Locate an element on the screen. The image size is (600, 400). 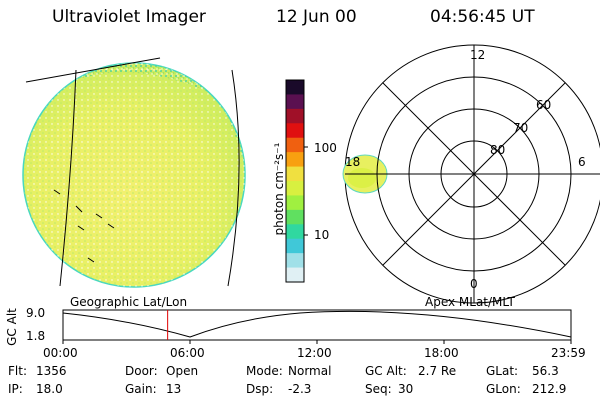
mlat-label-70: 70 is located at coordinates (521, 128).